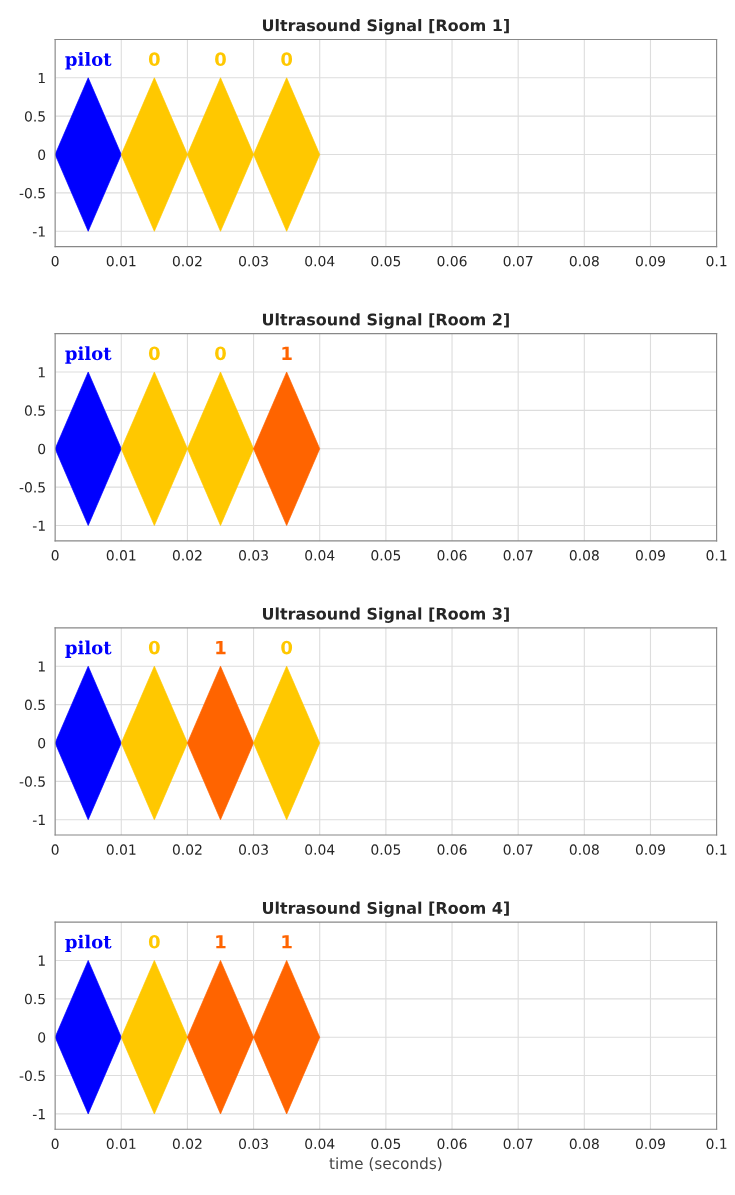 The height and width of the screenshot is (1195, 735). What do you see at coordinates (385, 26) in the screenshot?
I see `chart-title: Ultrasound Signal [Room 1]` at bounding box center [385, 26].